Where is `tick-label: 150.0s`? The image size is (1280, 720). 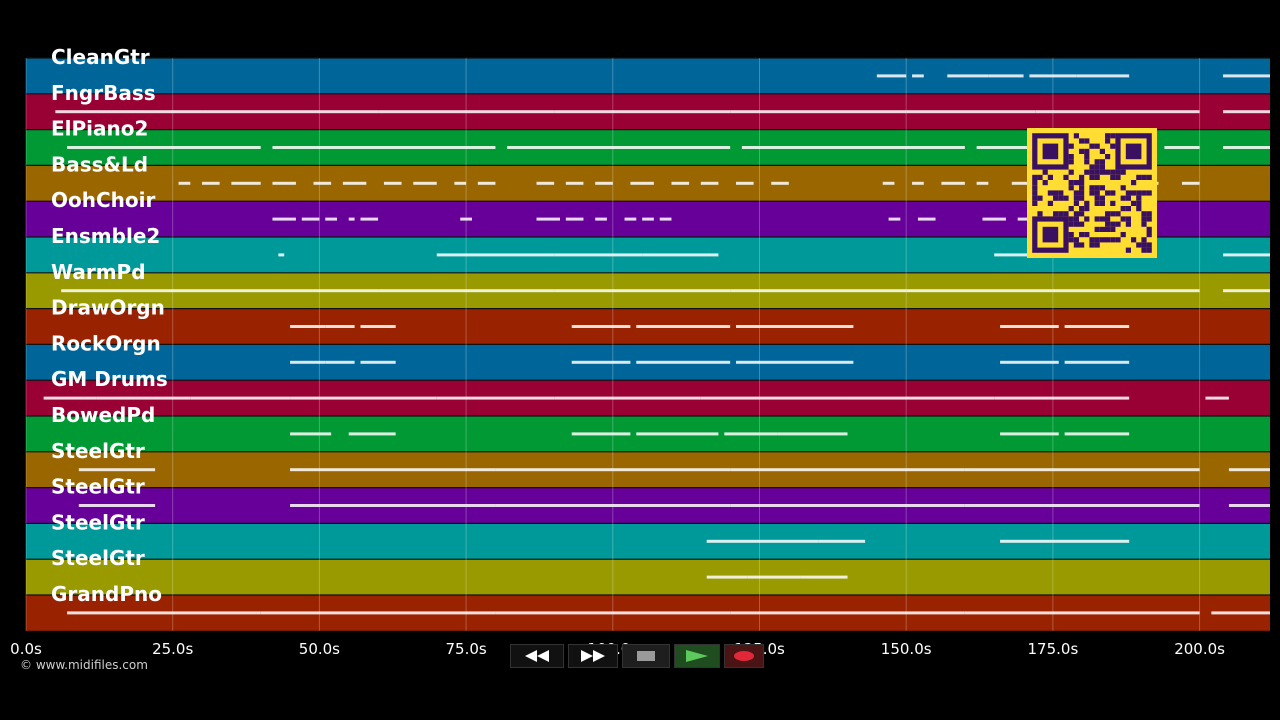
tick-label: 150.0s is located at coordinates (906, 649).